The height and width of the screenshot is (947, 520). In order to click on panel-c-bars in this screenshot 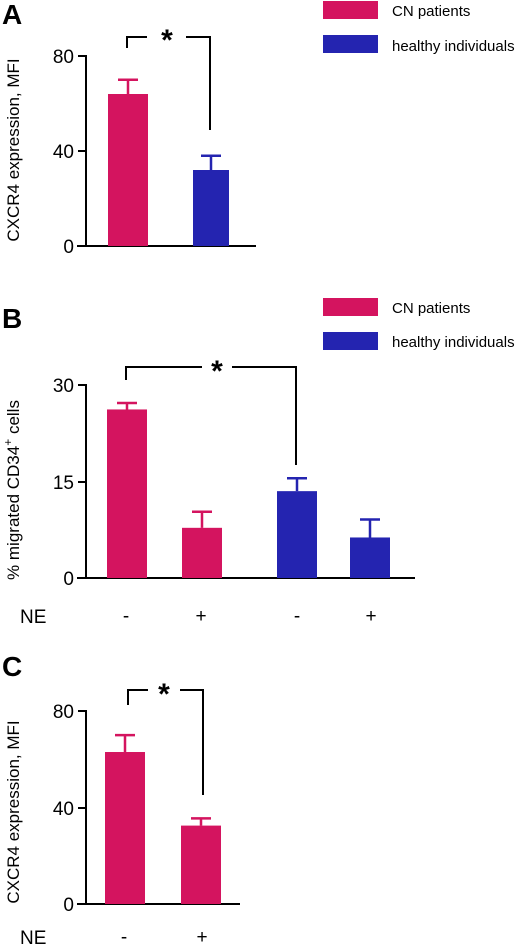, I will do `click(163, 818)`.